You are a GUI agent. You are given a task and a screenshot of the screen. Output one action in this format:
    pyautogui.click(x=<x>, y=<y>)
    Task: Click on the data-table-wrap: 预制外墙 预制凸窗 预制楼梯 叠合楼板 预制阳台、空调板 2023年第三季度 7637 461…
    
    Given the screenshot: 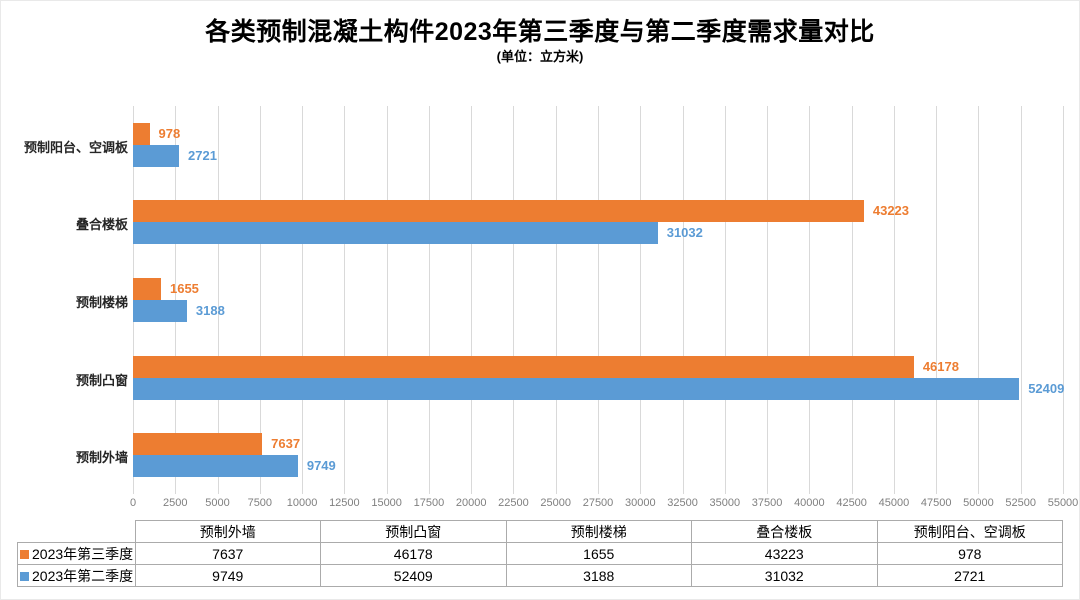 What is the action you would take?
    pyautogui.click(x=540, y=553)
    